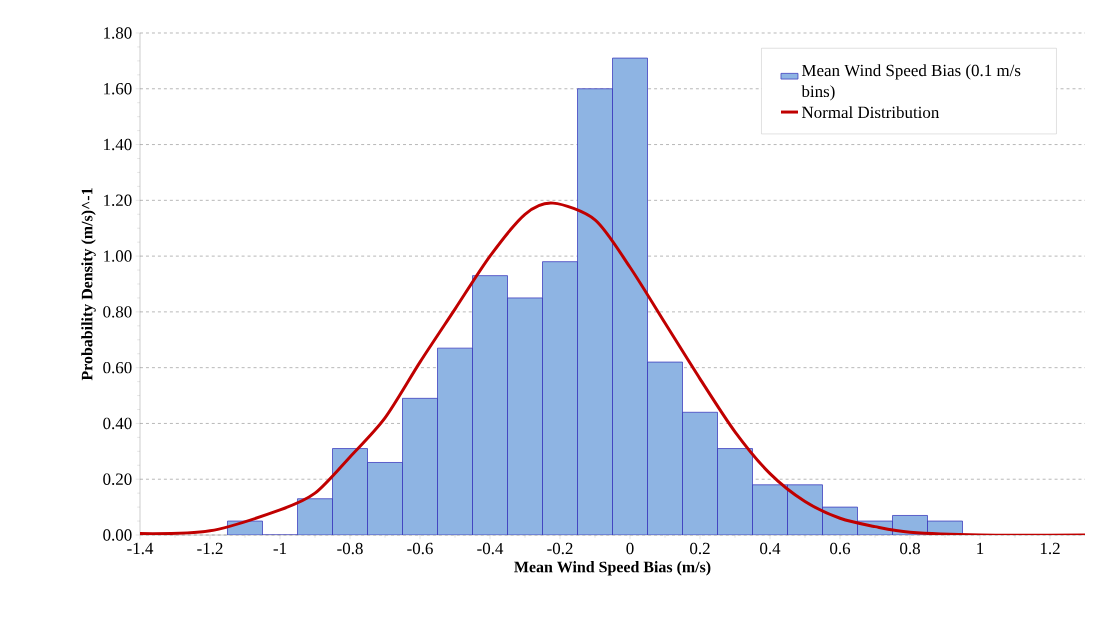  What do you see at coordinates (911, 82) in the screenshot?
I see `legend-label: Mean Wind Speed Bias (0.1 m/s bins)` at bounding box center [911, 82].